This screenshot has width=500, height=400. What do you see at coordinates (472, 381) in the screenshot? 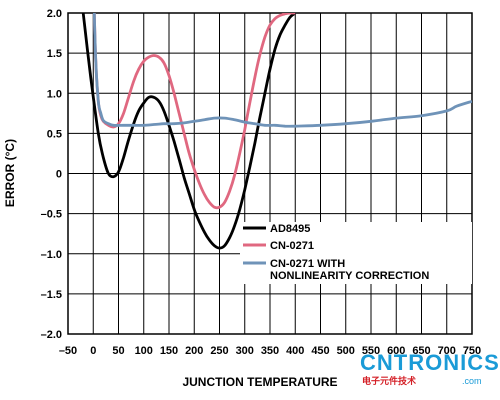
I see `logo-com-text: .com` at bounding box center [472, 381].